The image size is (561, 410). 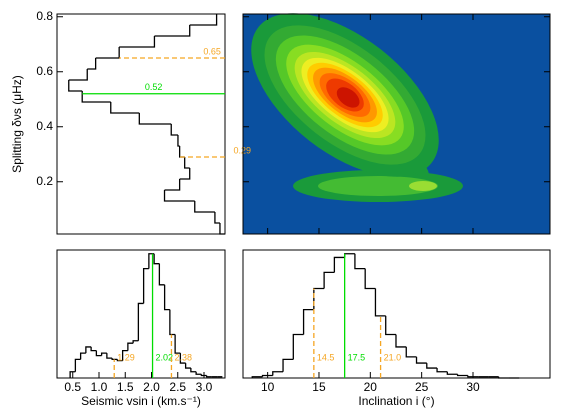 I want to click on y-tick-label: 0.6, so click(x=44, y=71).